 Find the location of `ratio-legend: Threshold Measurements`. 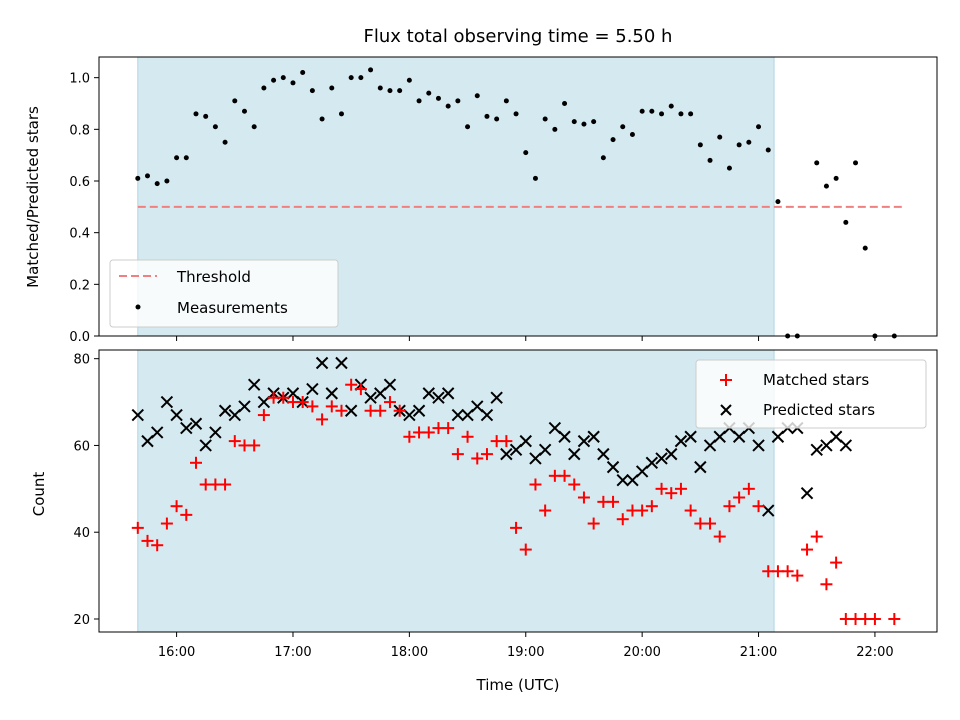

ratio-legend: Threshold Measurements is located at coordinates (224, 293).